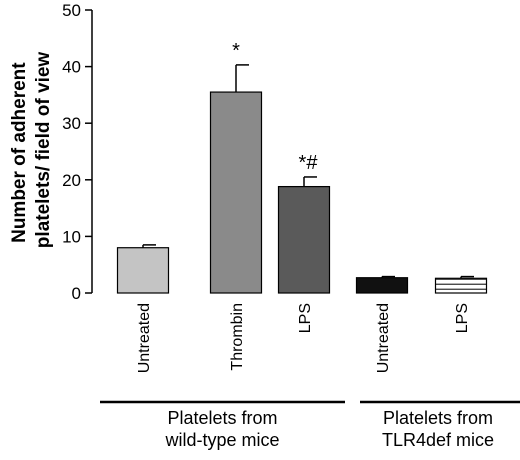 This screenshot has width=520, height=460. What do you see at coordinates (71, 10) in the screenshot?
I see `y-tick-label: 50` at bounding box center [71, 10].